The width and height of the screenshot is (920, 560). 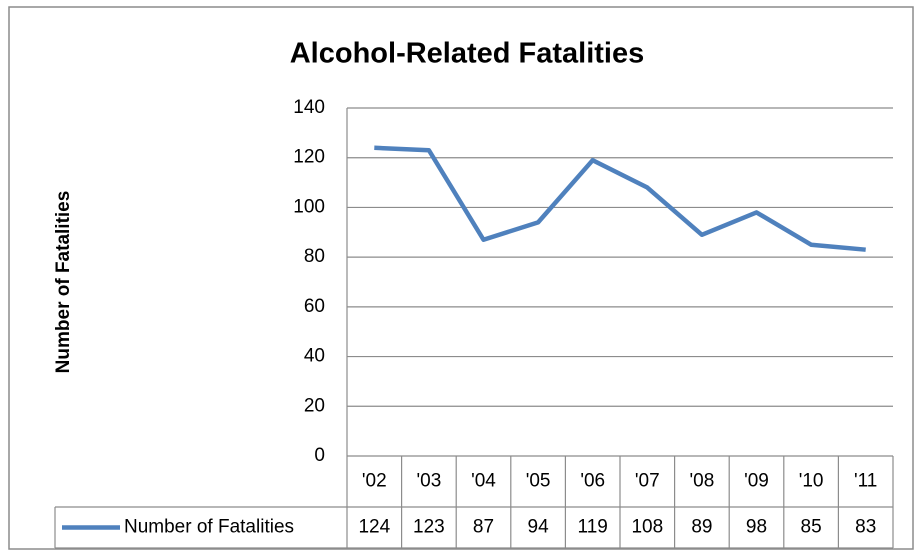 I want to click on table-value: 124, so click(x=374, y=527).